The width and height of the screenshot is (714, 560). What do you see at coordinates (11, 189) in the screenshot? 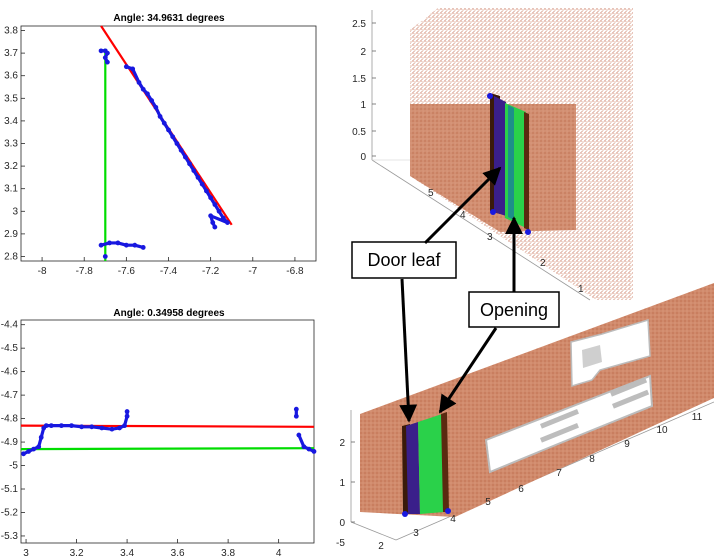
I see `y-tick-label: 3.1` at bounding box center [11, 189].